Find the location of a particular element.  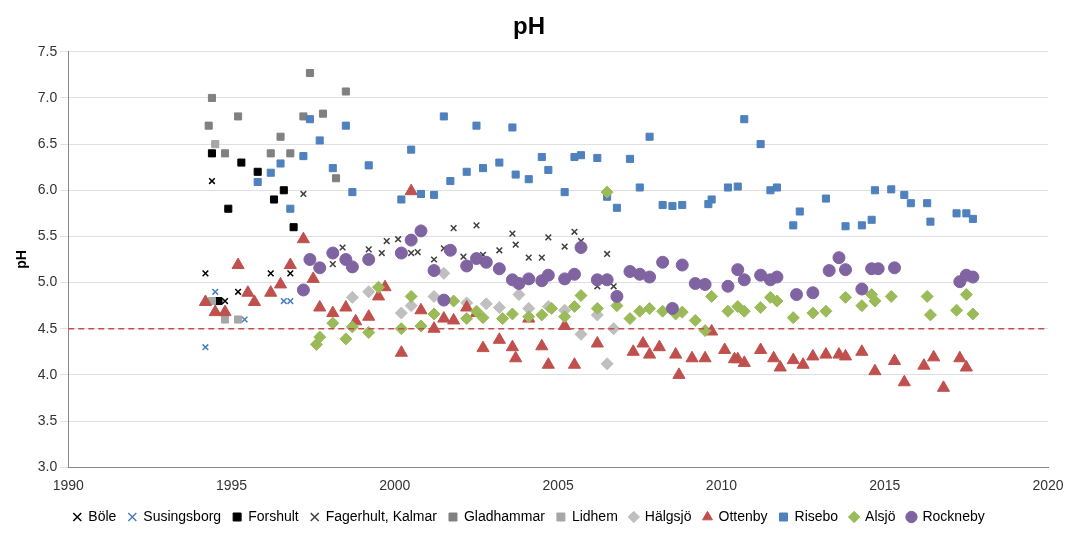

x-tick-label: 2020 is located at coordinates (1048, 485).